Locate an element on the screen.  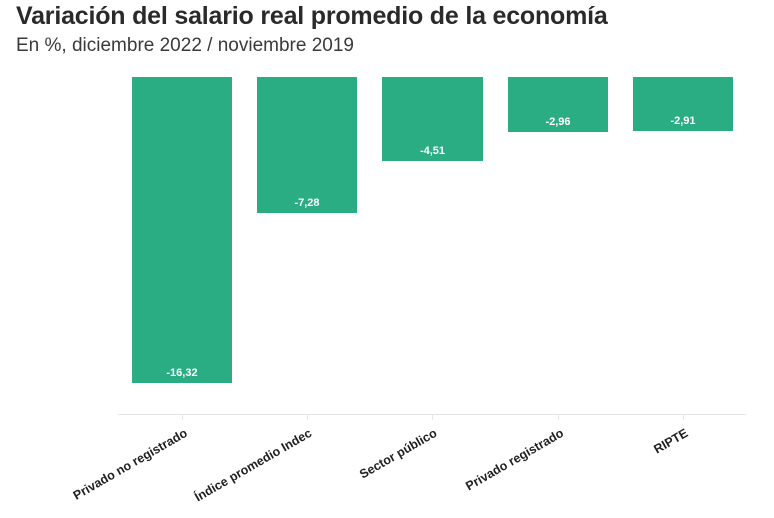
bar-value-label: -4,51 is located at coordinates (432, 151).